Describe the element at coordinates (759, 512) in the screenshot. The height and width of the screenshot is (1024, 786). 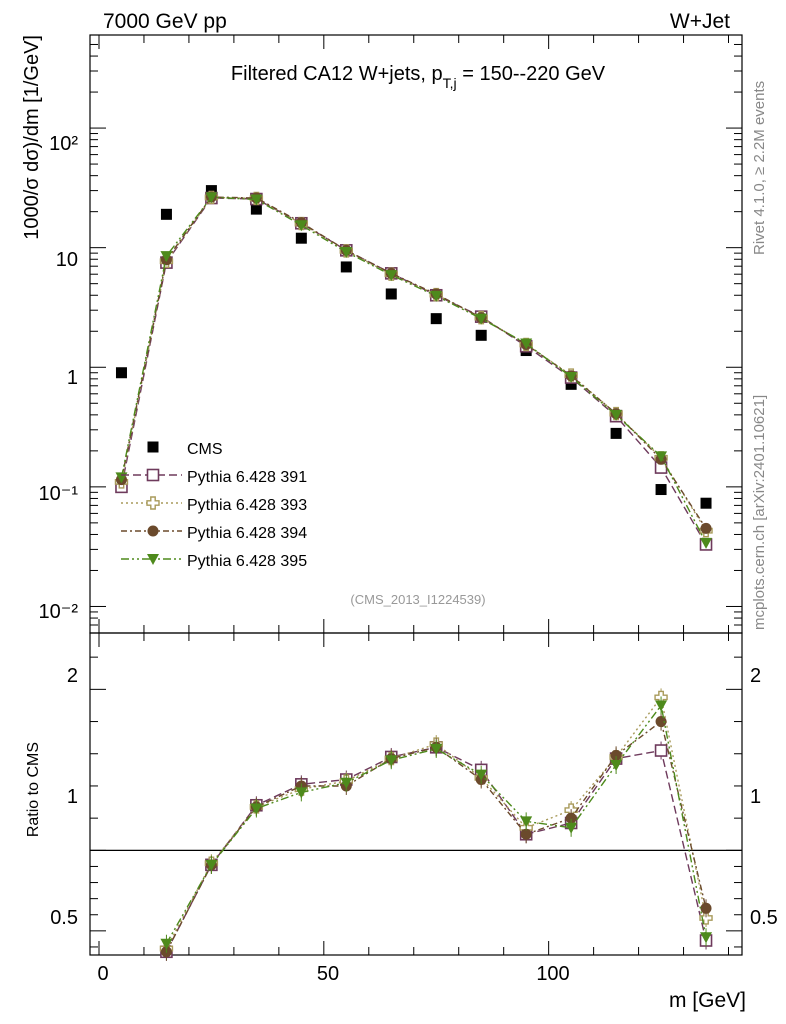
I see `mcplots-info: mcplots.cern.ch [arXiv:2401.10621]` at that location.